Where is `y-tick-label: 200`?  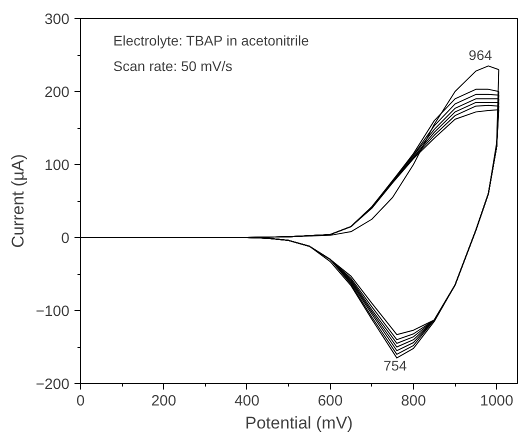 y-tick-label: 200 is located at coordinates (57, 92).